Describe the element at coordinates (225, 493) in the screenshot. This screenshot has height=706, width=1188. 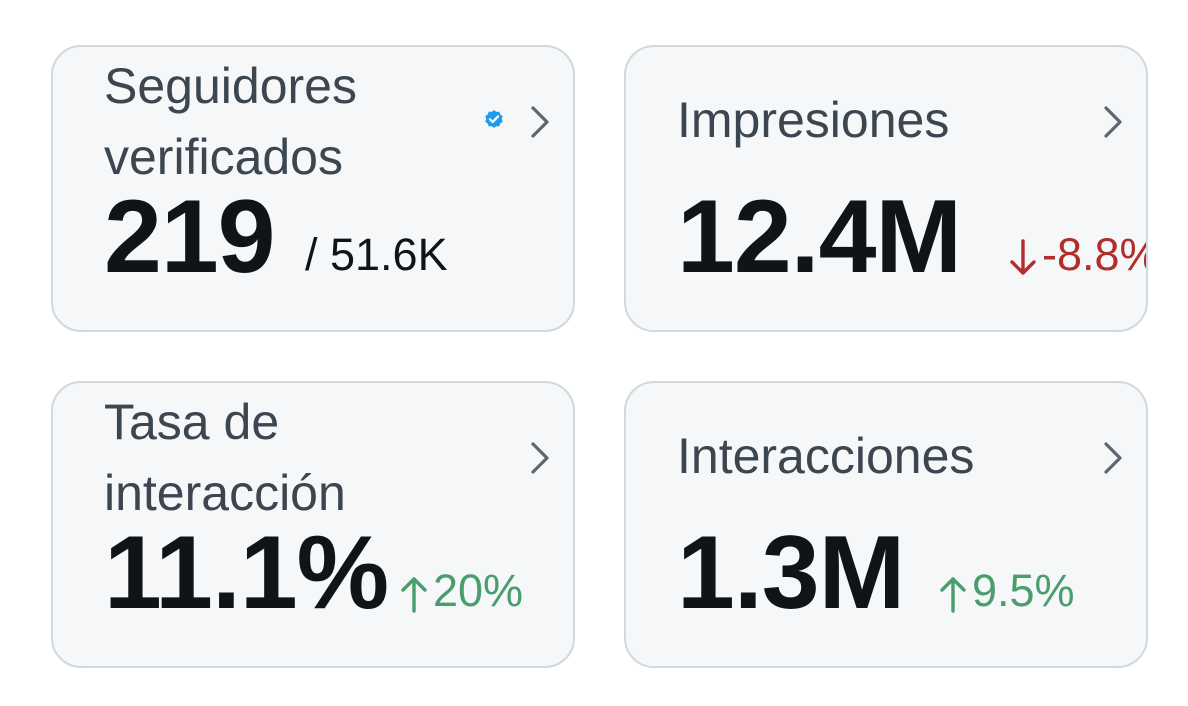
I see `metric-title-line-2: interacción` at that location.